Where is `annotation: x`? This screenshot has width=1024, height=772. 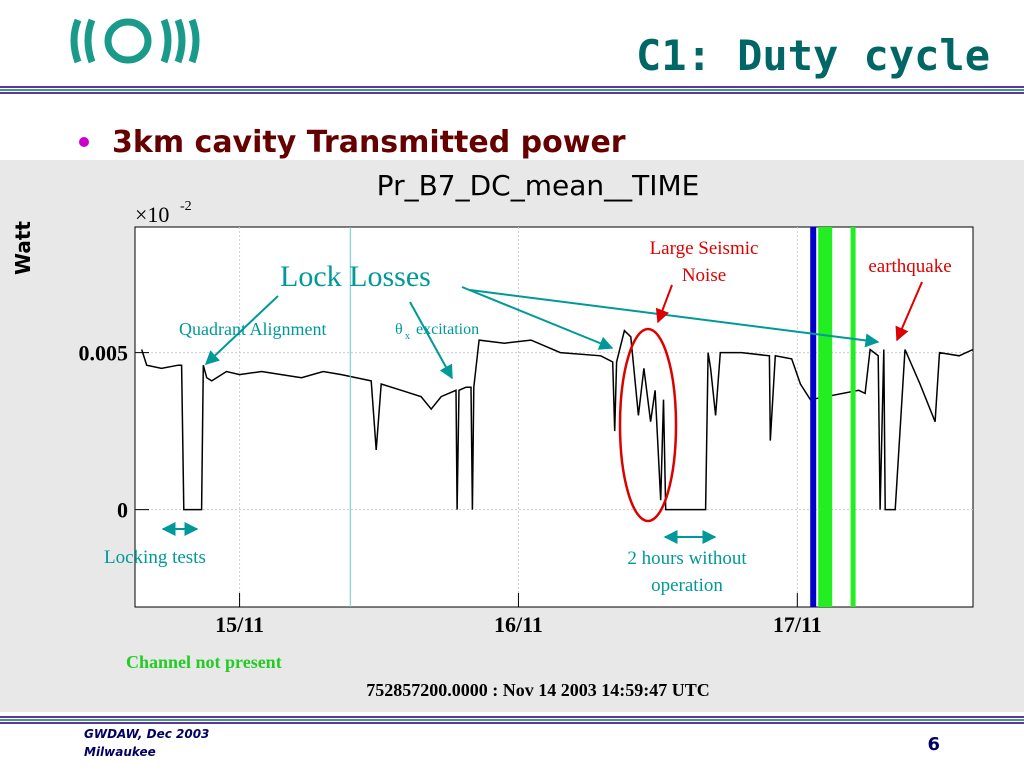
annotation: x is located at coordinates (407, 336).